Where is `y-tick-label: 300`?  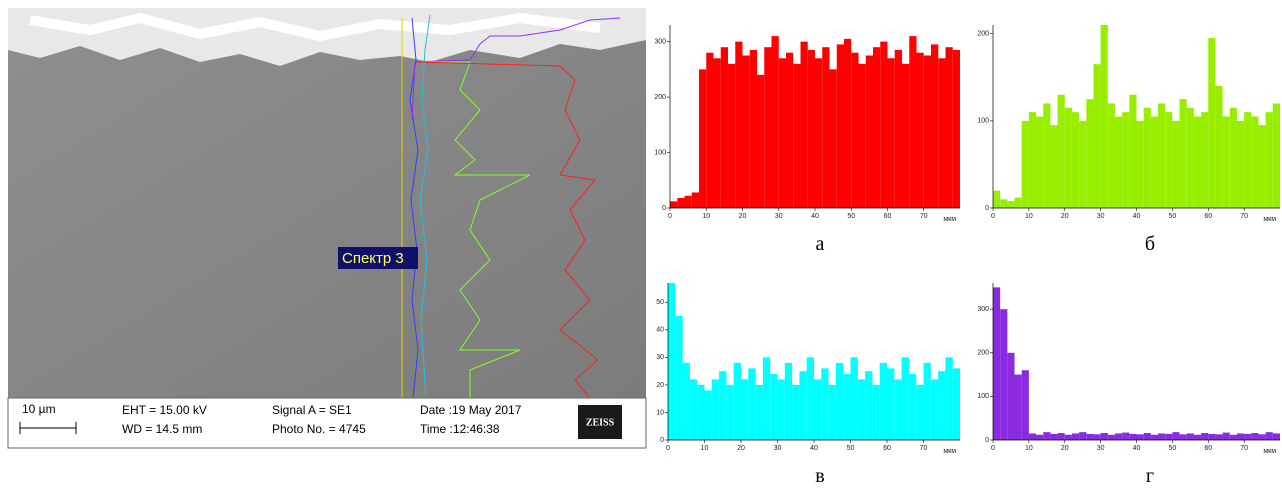 y-tick-label: 300 is located at coordinates (660, 41).